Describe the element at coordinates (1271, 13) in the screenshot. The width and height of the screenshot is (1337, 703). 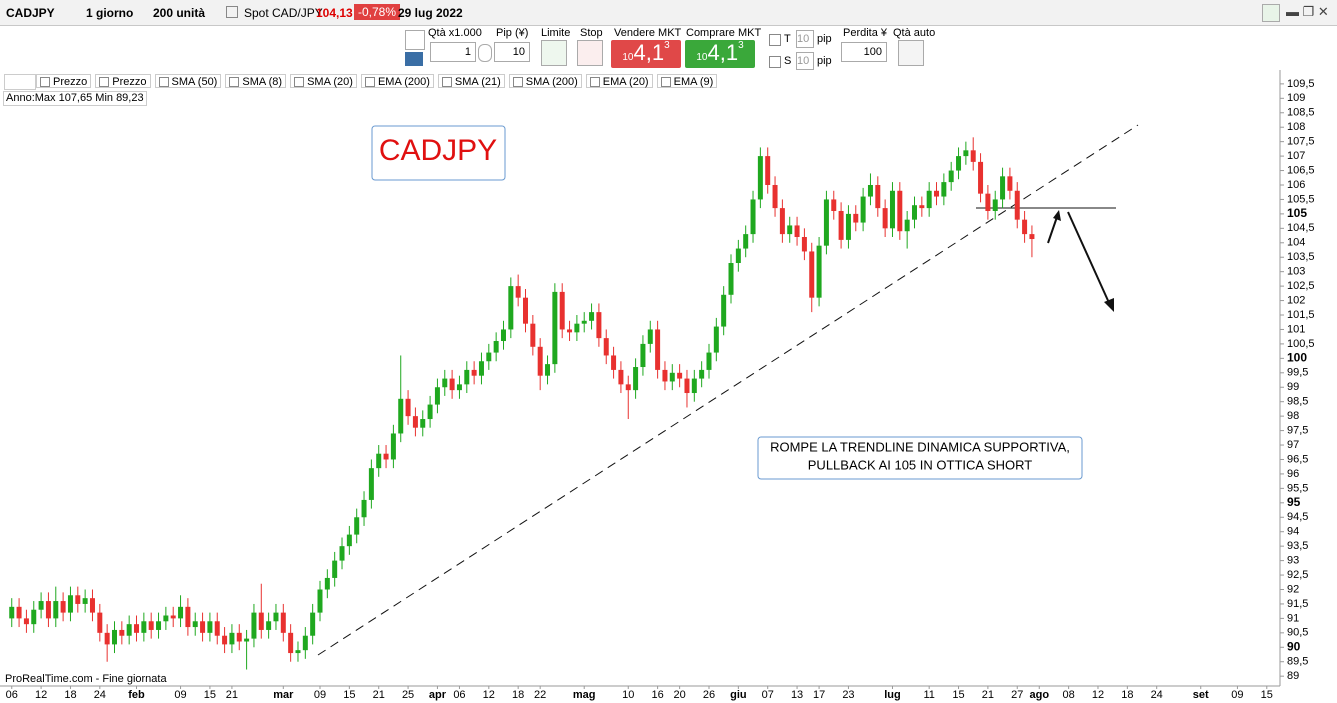
I see `sync-button` at that location.